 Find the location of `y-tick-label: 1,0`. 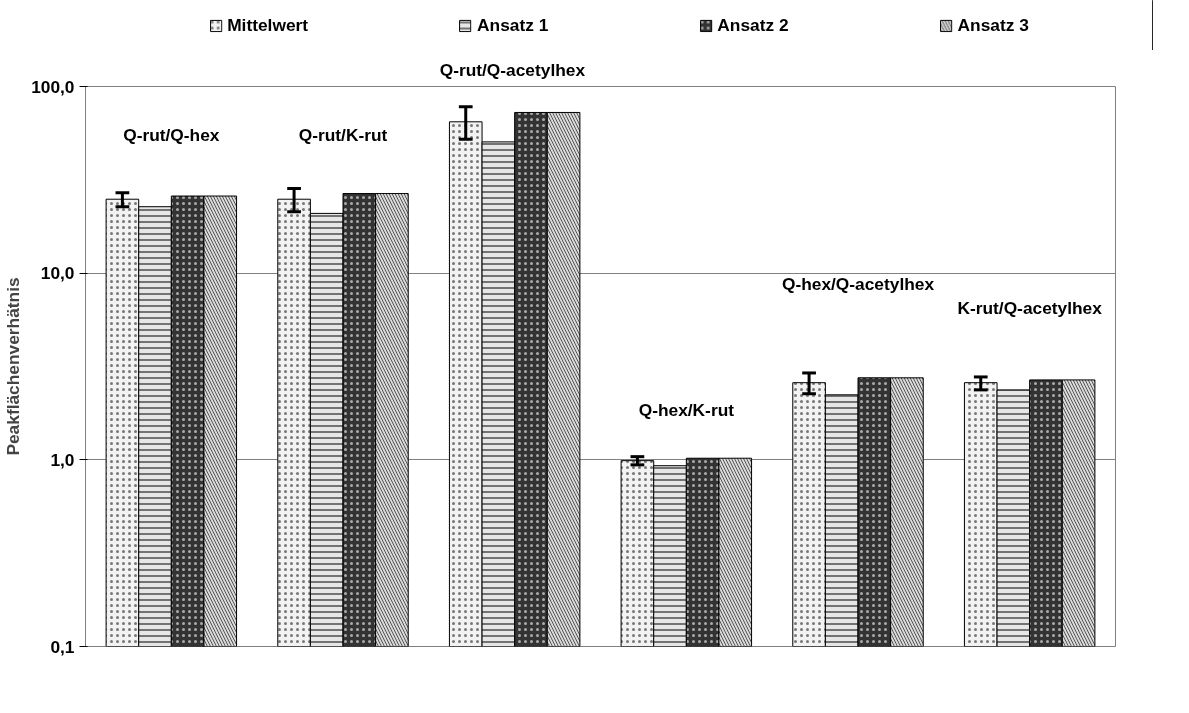

y-tick-label: 1,0 is located at coordinates (62, 459).